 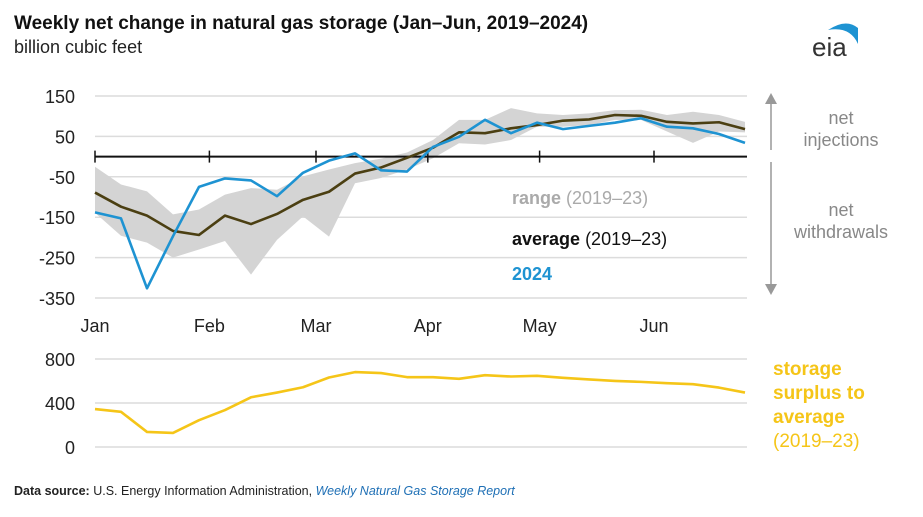 I want to click on y-tick-label: -50, so click(x=62, y=178).